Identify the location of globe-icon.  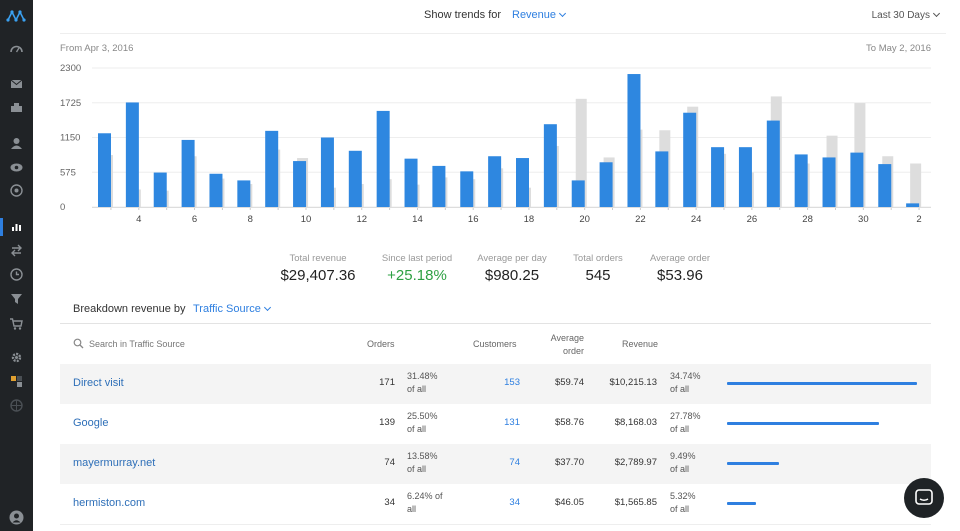
(16, 405).